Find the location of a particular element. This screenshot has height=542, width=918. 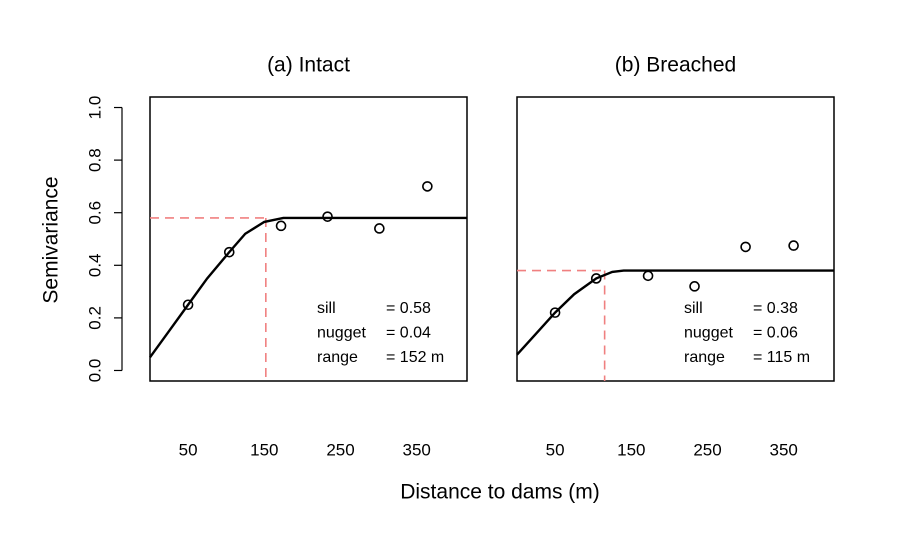

note-value: = 0.06 is located at coordinates (775, 333).